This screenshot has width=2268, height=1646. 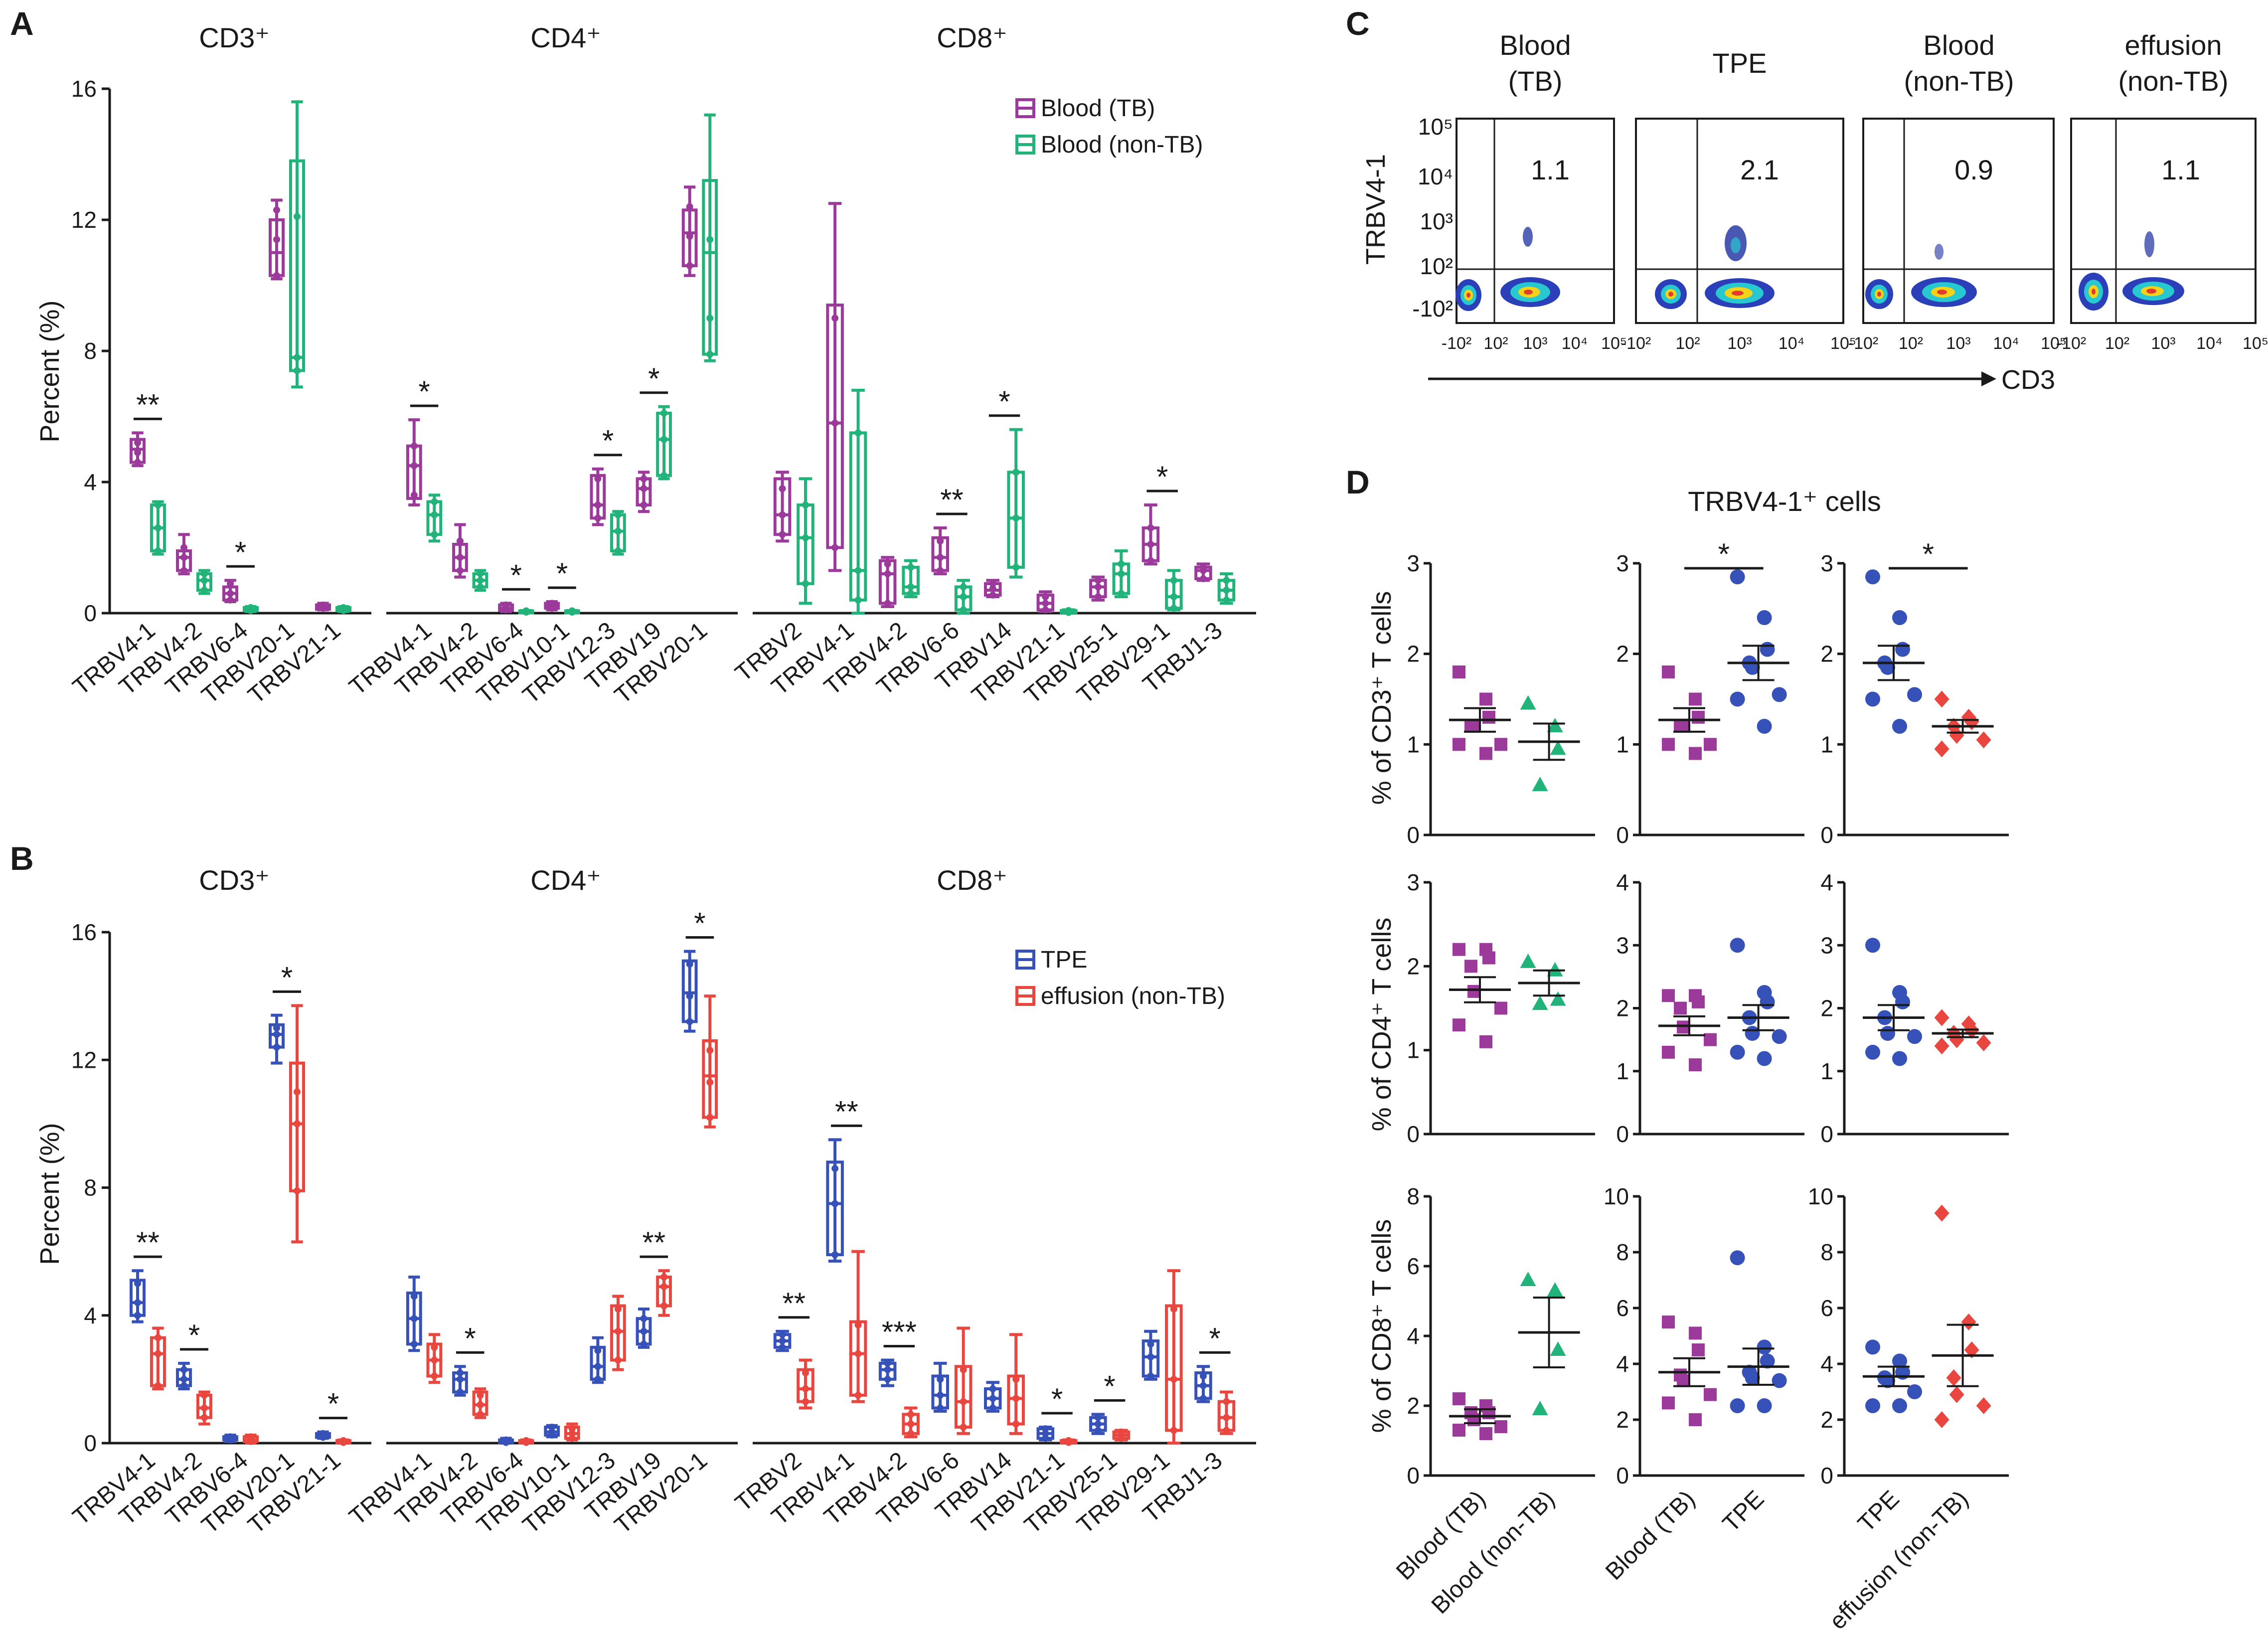 I want to click on data-point-triangle, so click(x=1555, y=1289).